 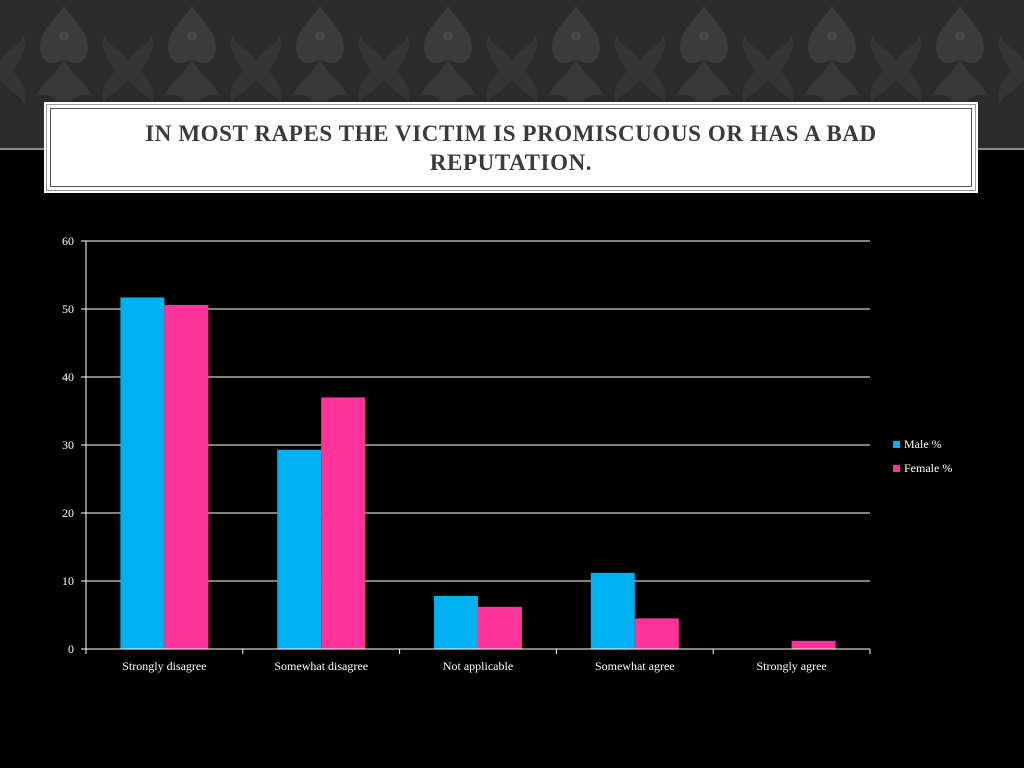 I want to click on title-frame, so click(x=511, y=147).